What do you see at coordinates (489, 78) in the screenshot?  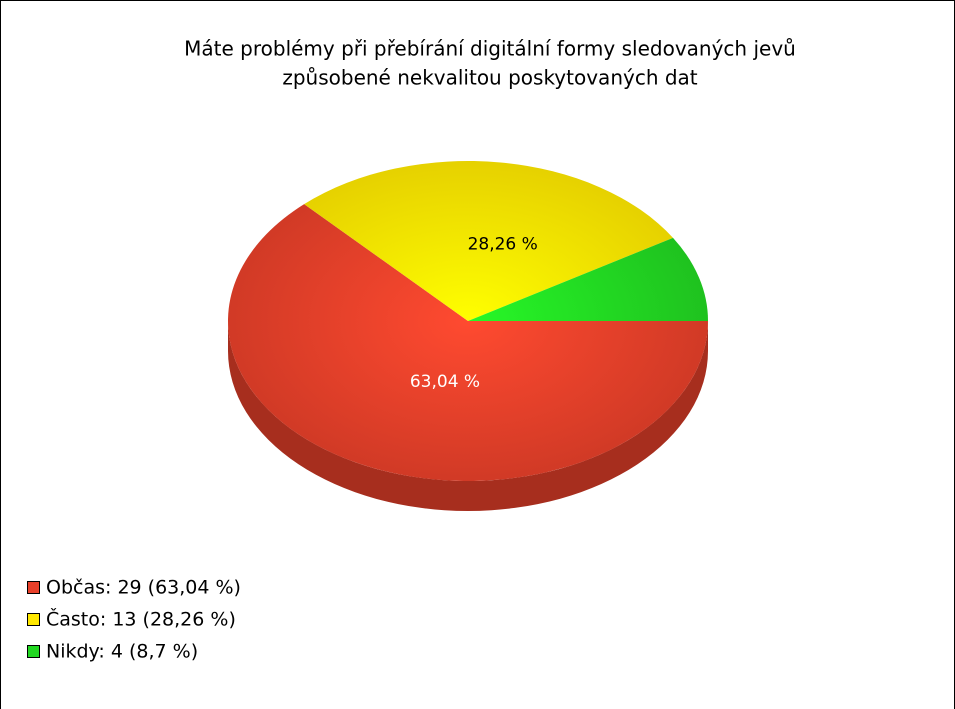 I see `chart-title: způsobené nekvalitou poskytovaných dat` at bounding box center [489, 78].